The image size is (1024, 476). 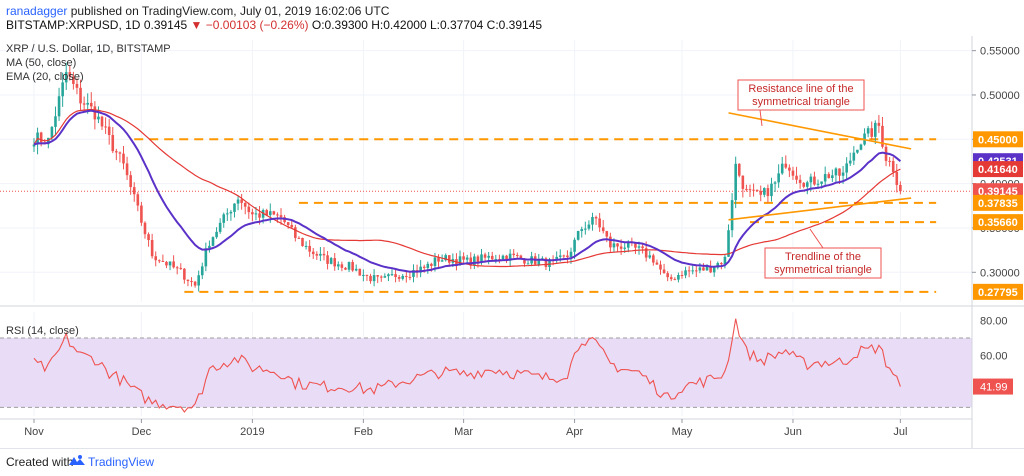 I want to click on rsi-tick-label: 60.00, so click(x=994, y=356).